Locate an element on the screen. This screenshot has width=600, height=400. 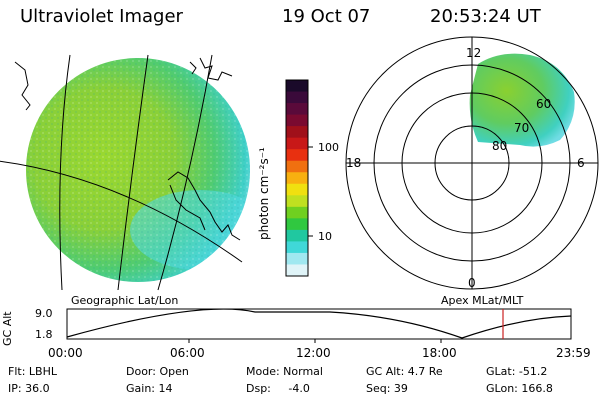
info-seq: Seq: 39 is located at coordinates (387, 388).